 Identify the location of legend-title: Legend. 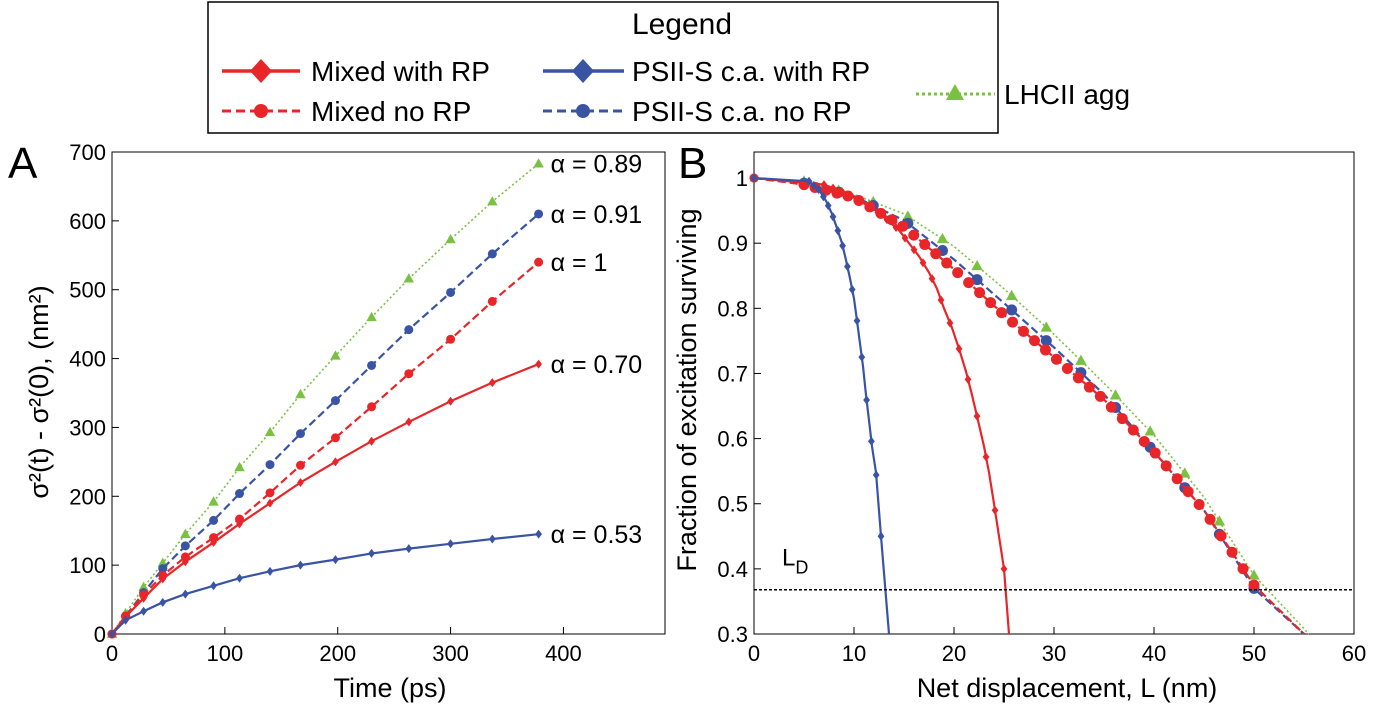
(682, 24).